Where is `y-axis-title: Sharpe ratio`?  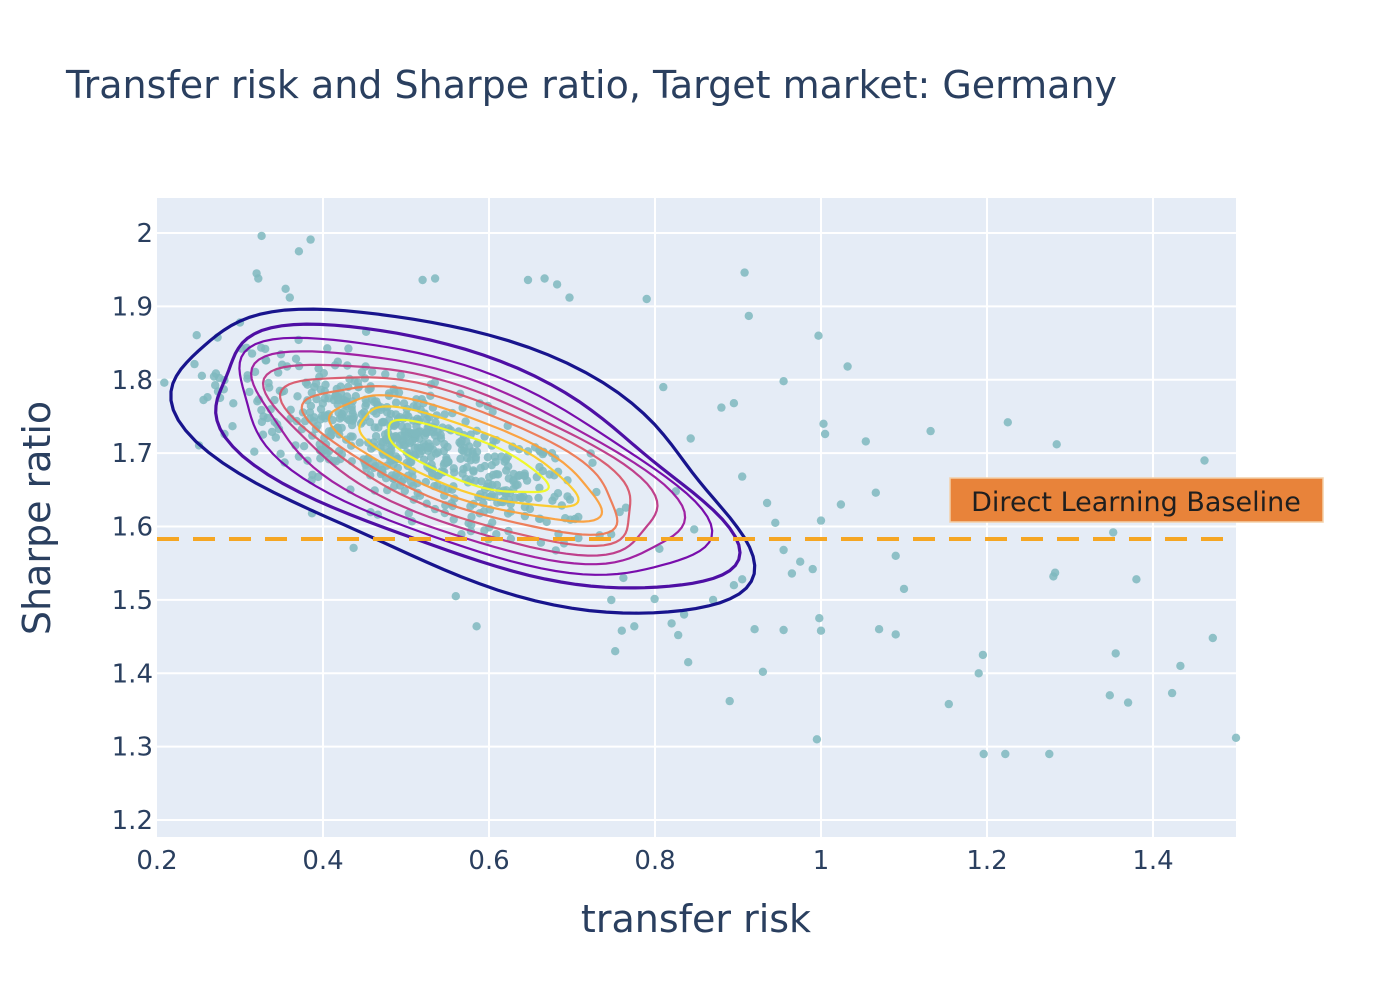
y-axis-title: Sharpe ratio is located at coordinates (37, 518).